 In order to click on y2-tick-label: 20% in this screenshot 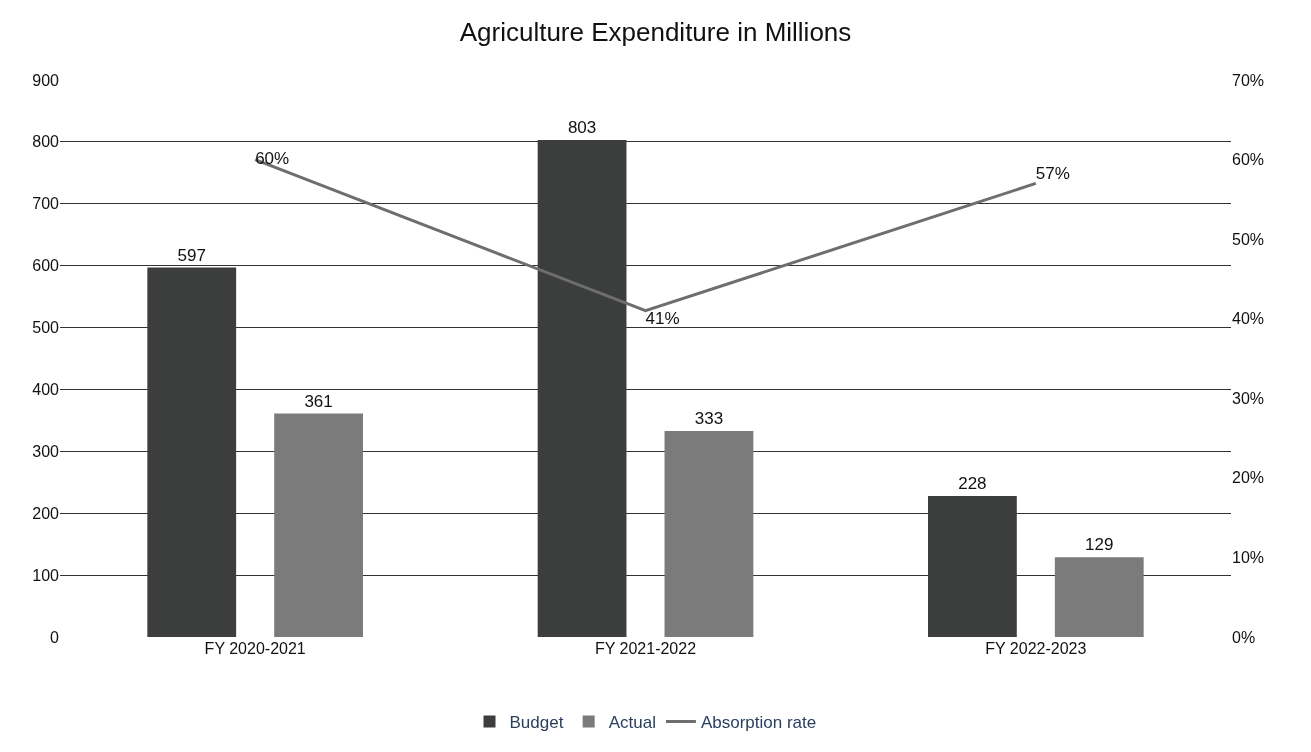, I will do `click(1248, 478)`.